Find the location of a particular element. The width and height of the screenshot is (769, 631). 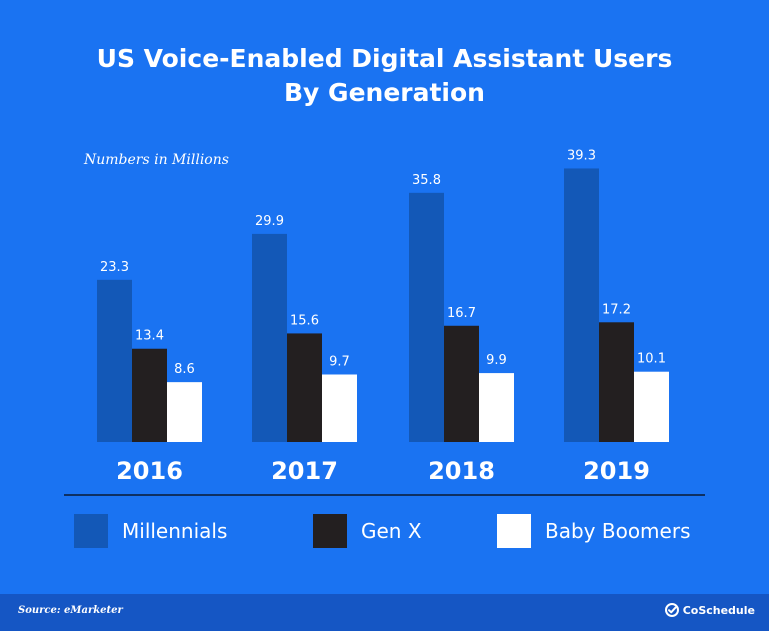

data-label-gen-x-2016: 13.4 is located at coordinates (149, 336).